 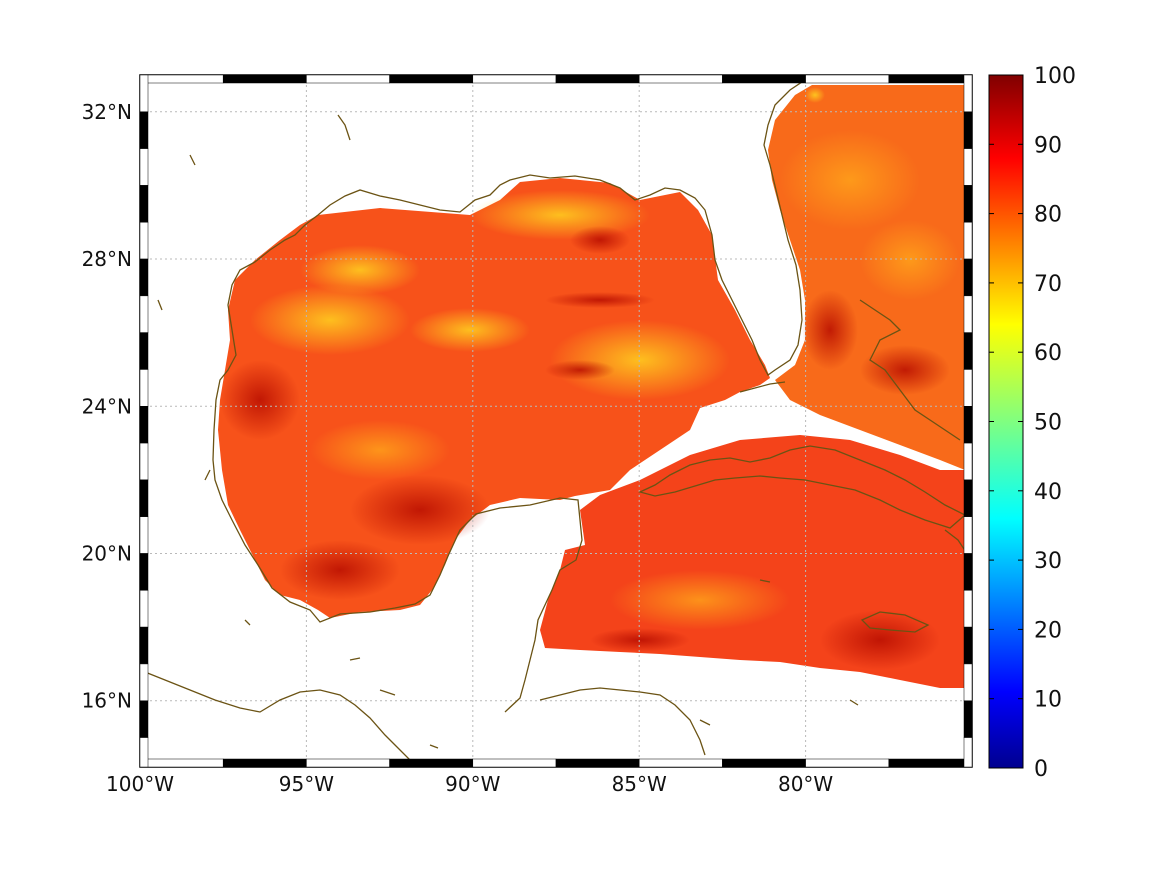 What do you see at coordinates (1048, 145) in the screenshot?
I see `colorbar-label: 90` at bounding box center [1048, 145].